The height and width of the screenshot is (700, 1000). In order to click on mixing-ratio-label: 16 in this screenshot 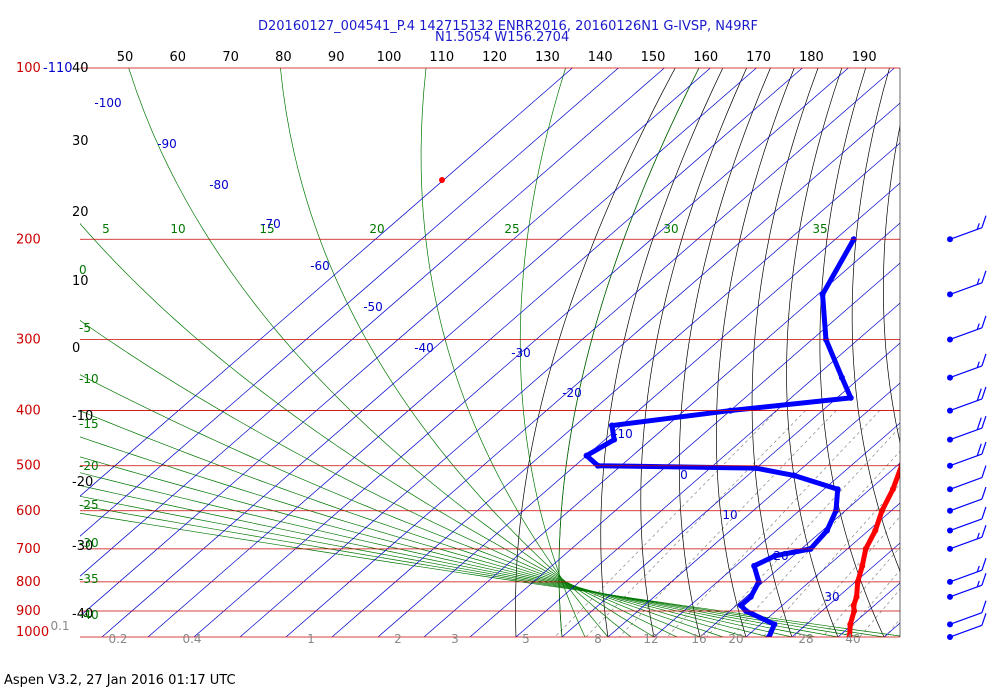, I will do `click(698, 639)`.